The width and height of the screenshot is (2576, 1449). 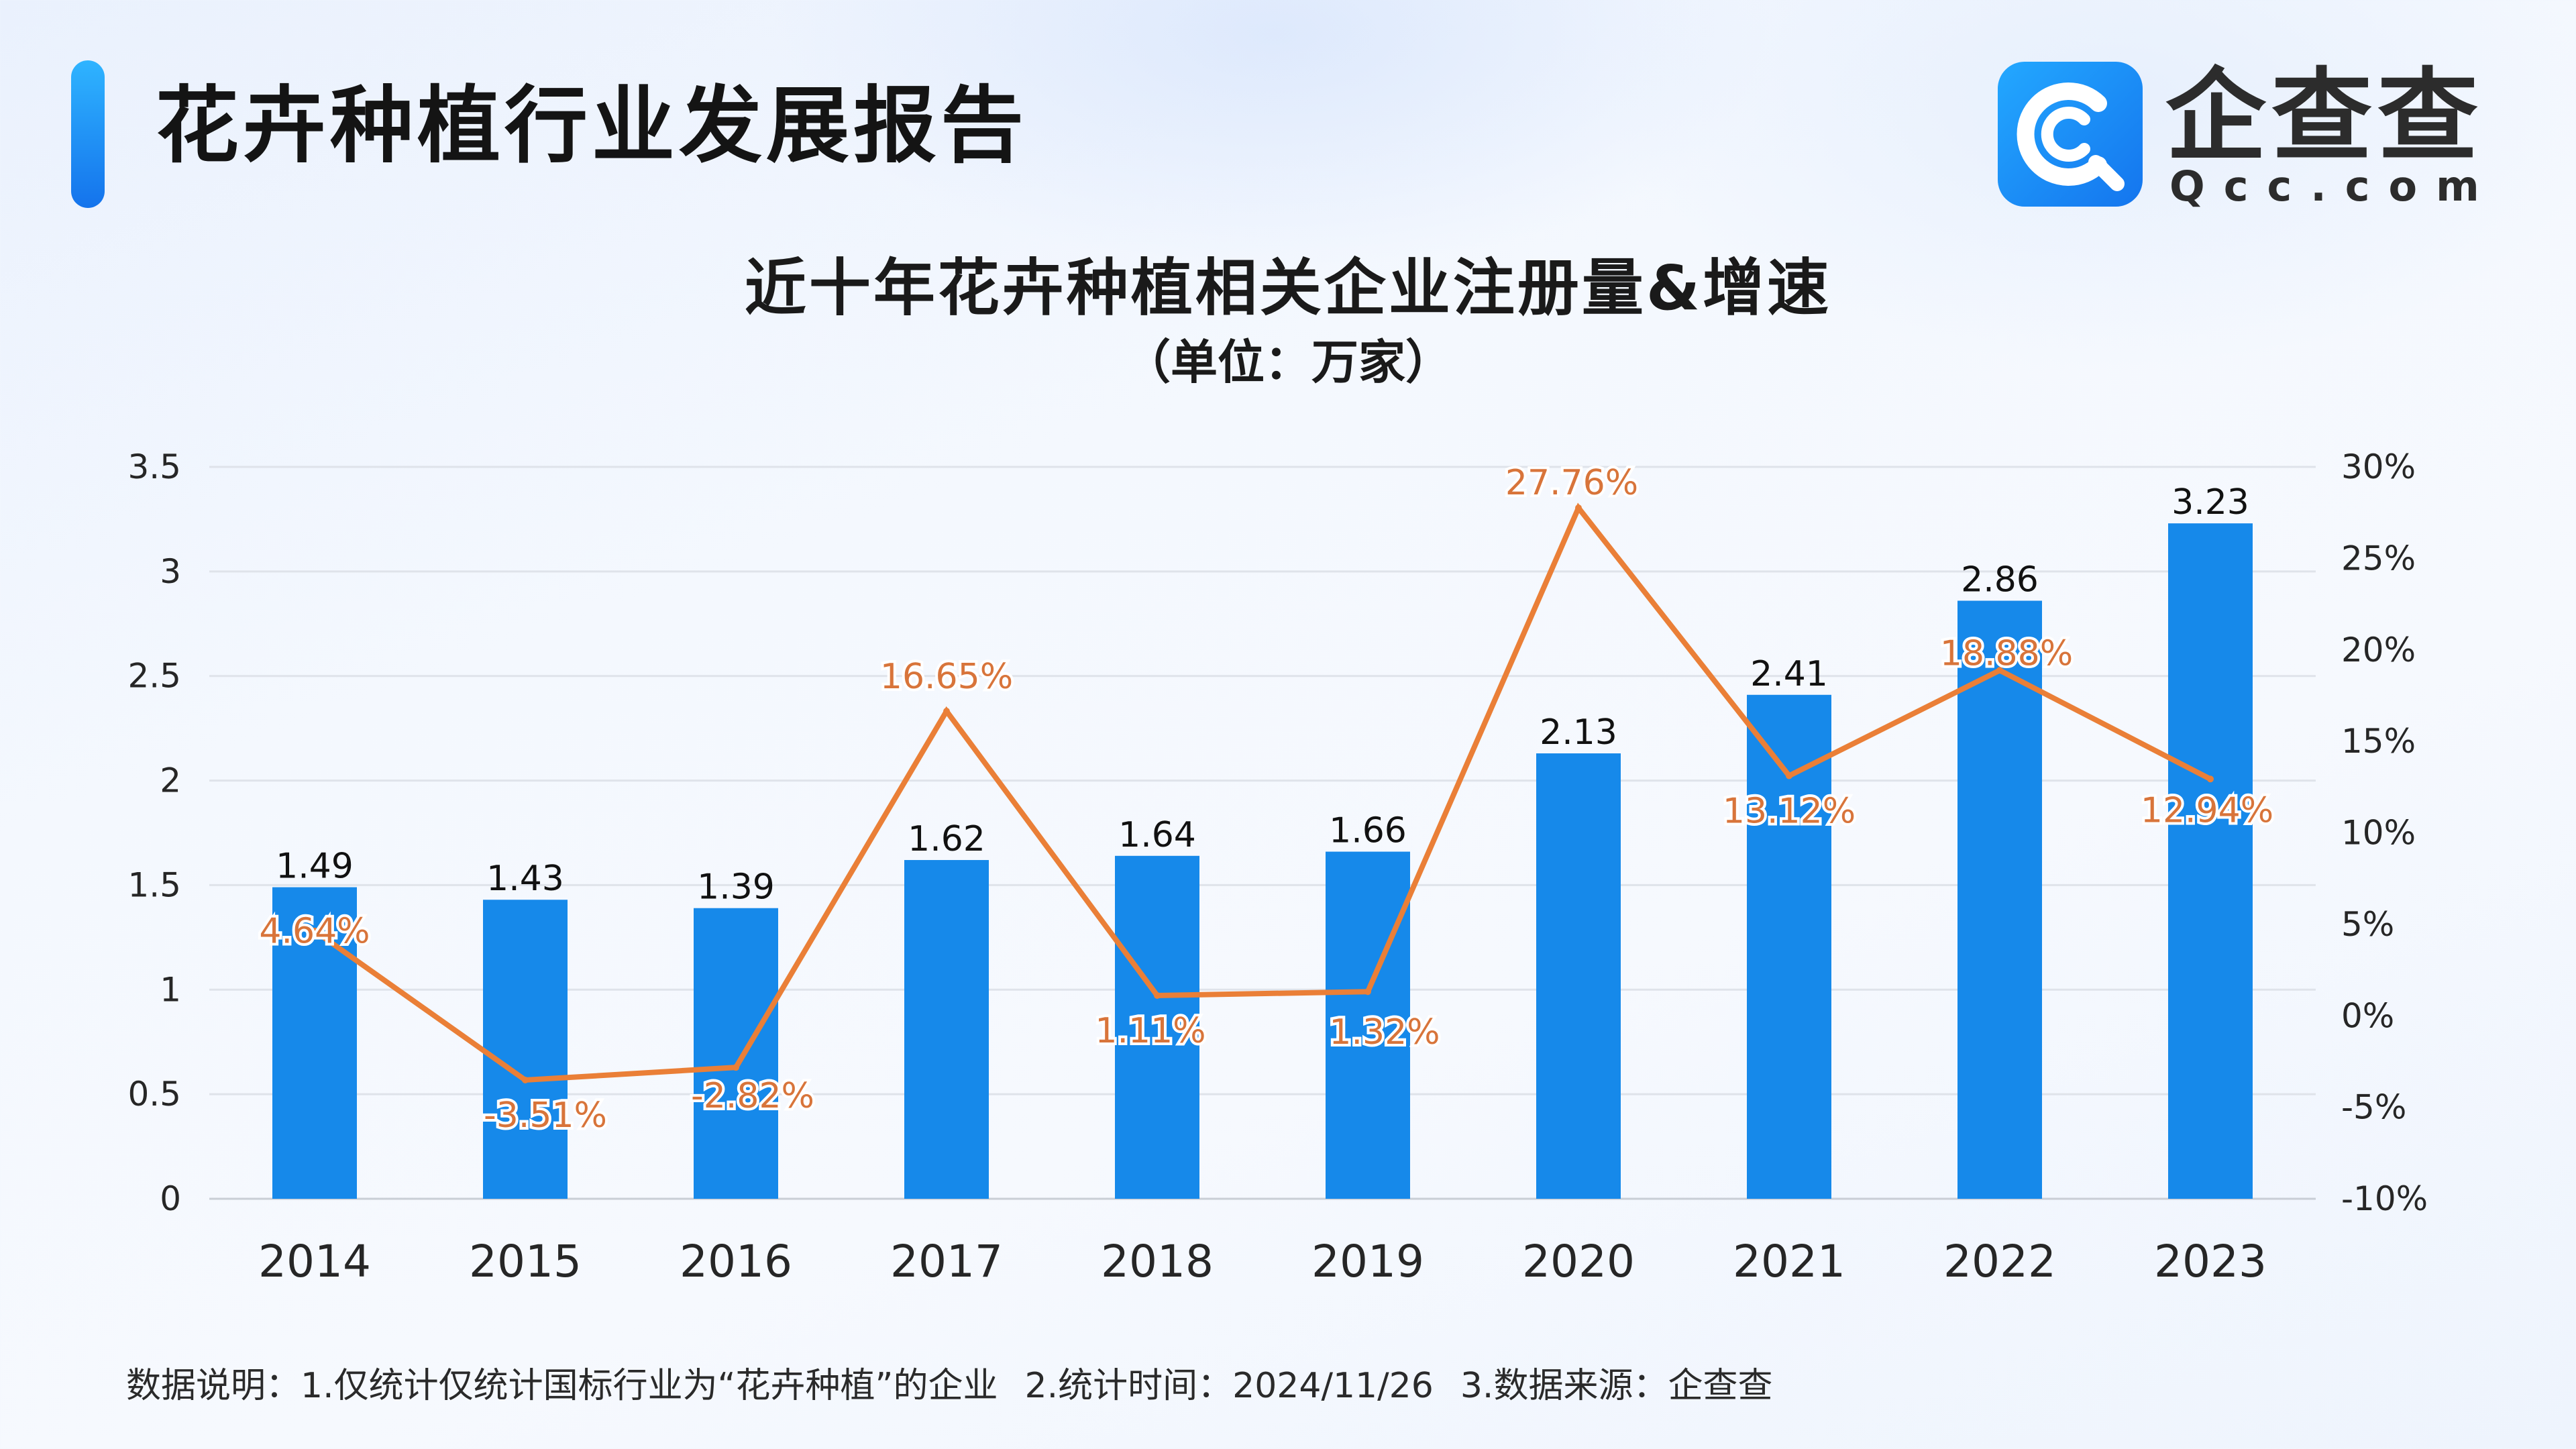 I want to click on y-left-tick-label: 3.5, so click(x=154, y=466).